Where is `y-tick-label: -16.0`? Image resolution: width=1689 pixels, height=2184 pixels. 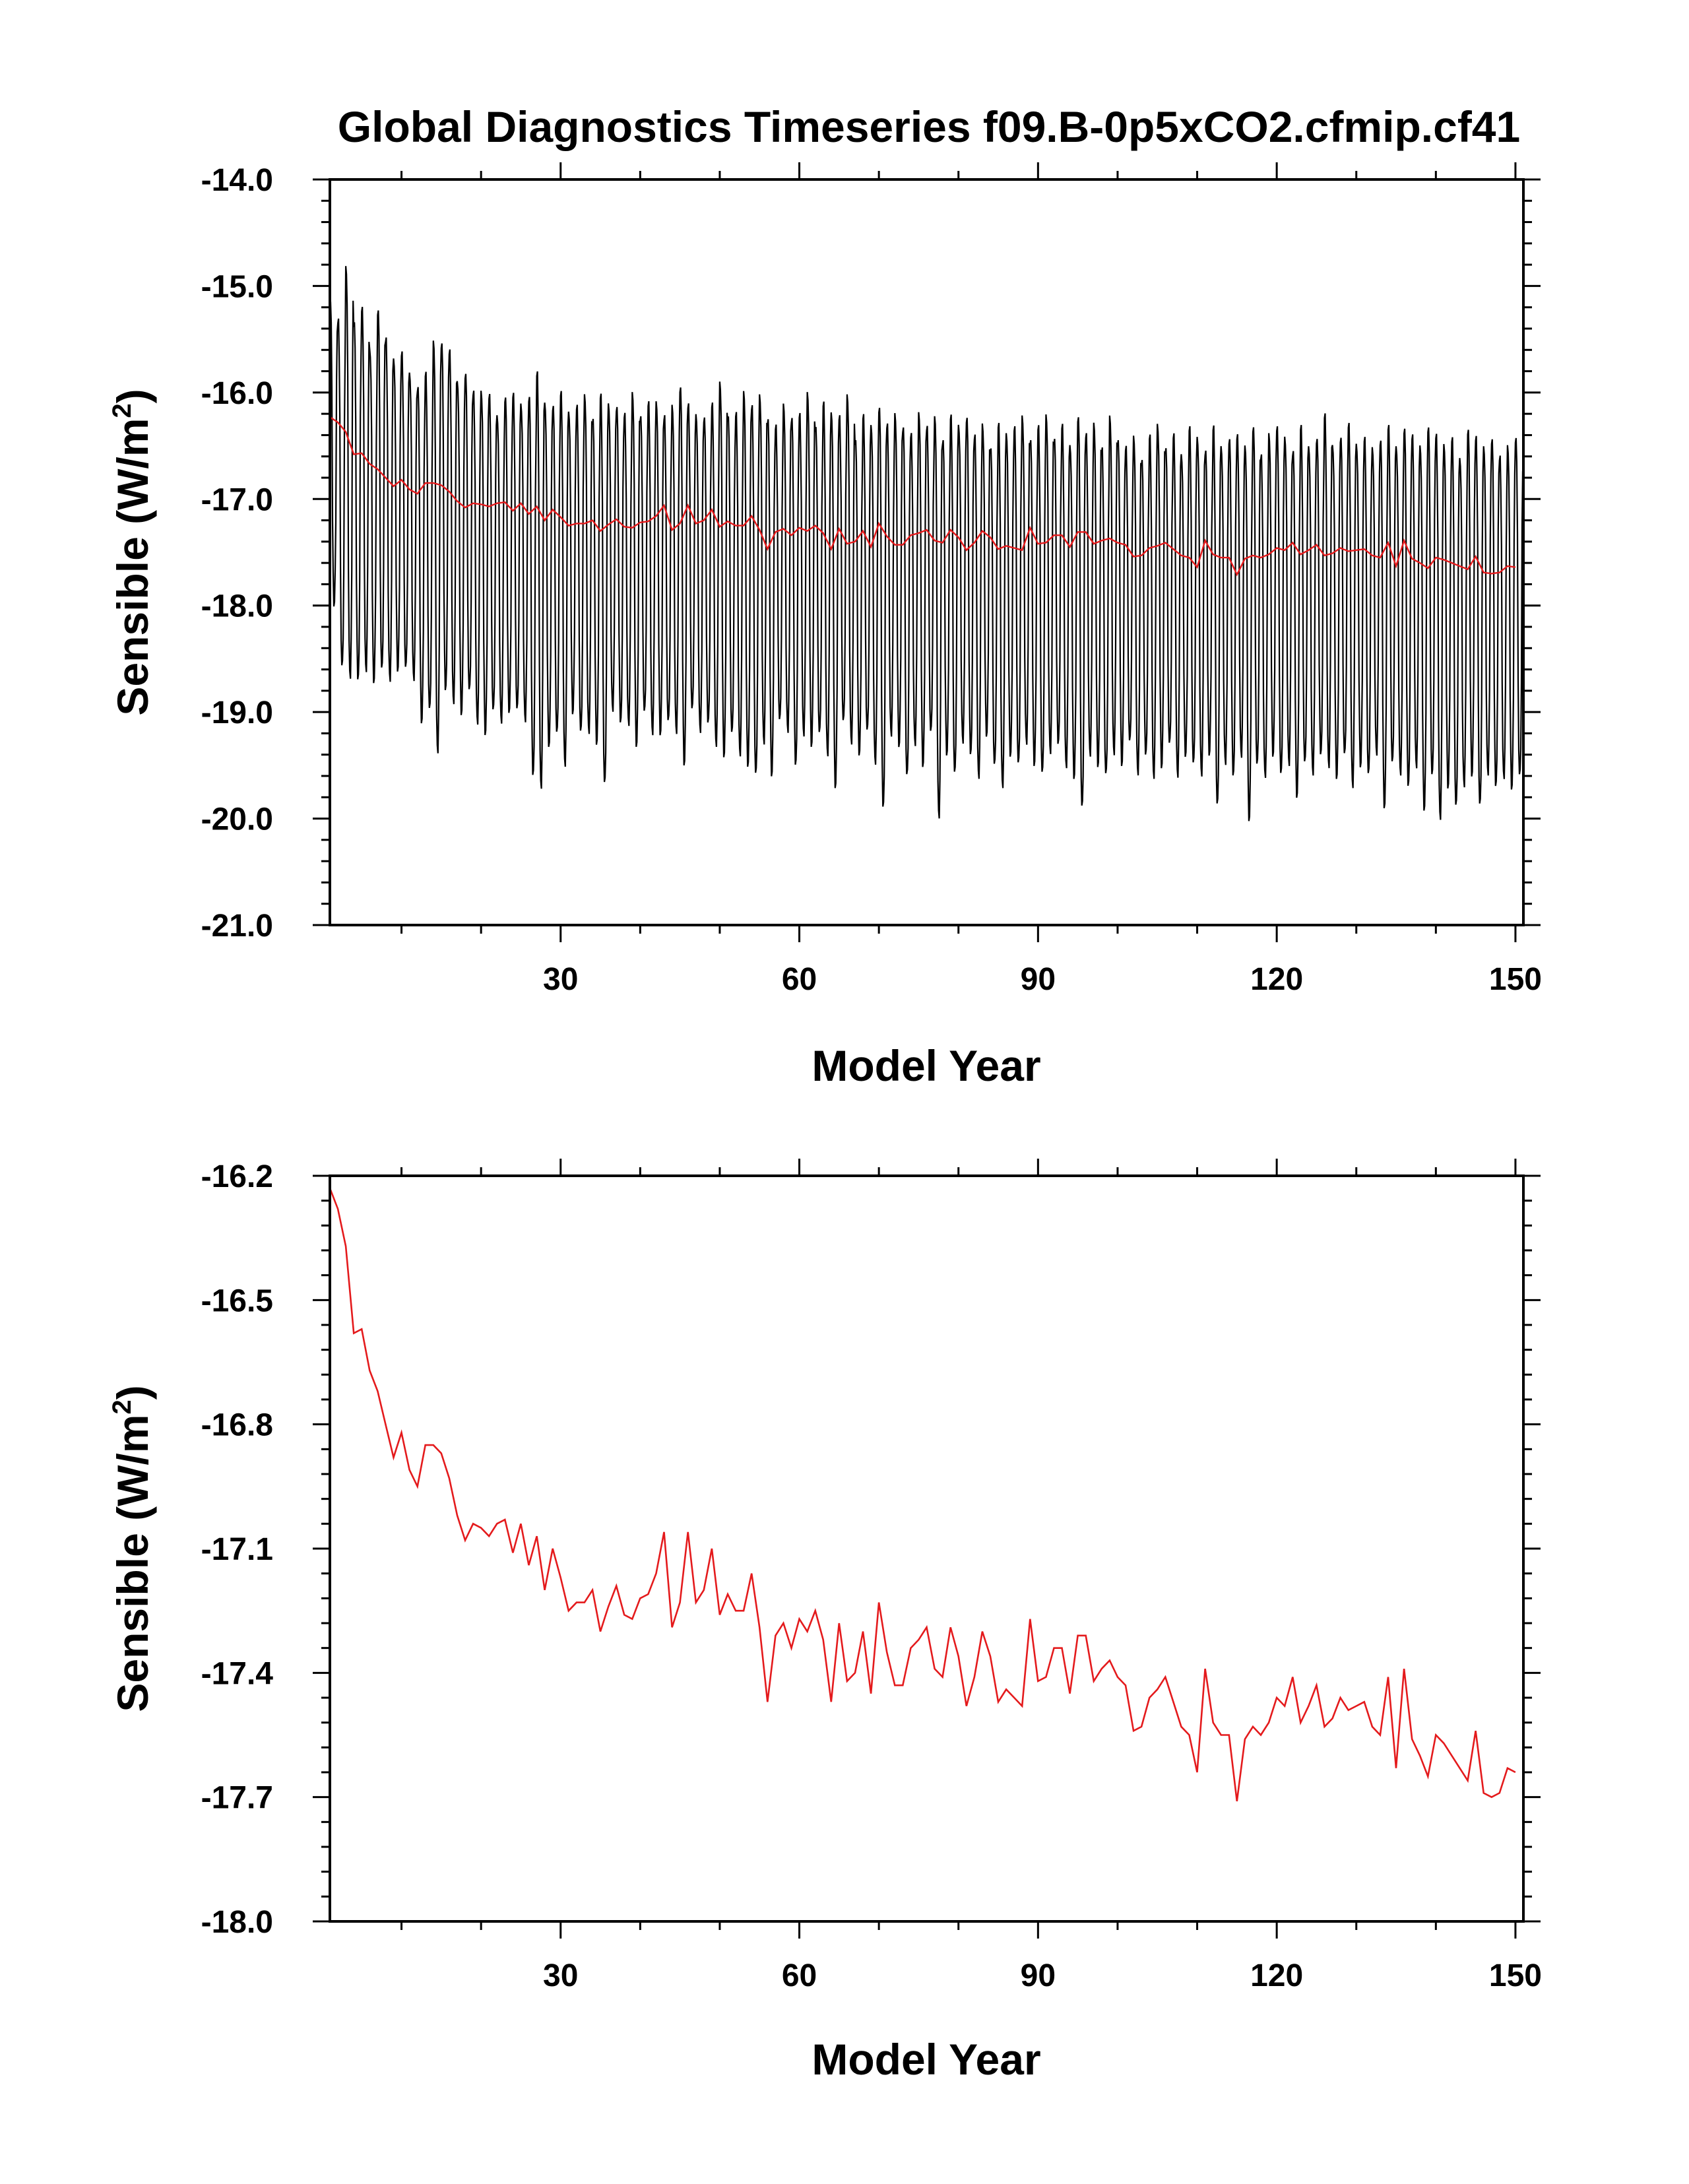
y-tick-label: -16.0 is located at coordinates (237, 393).